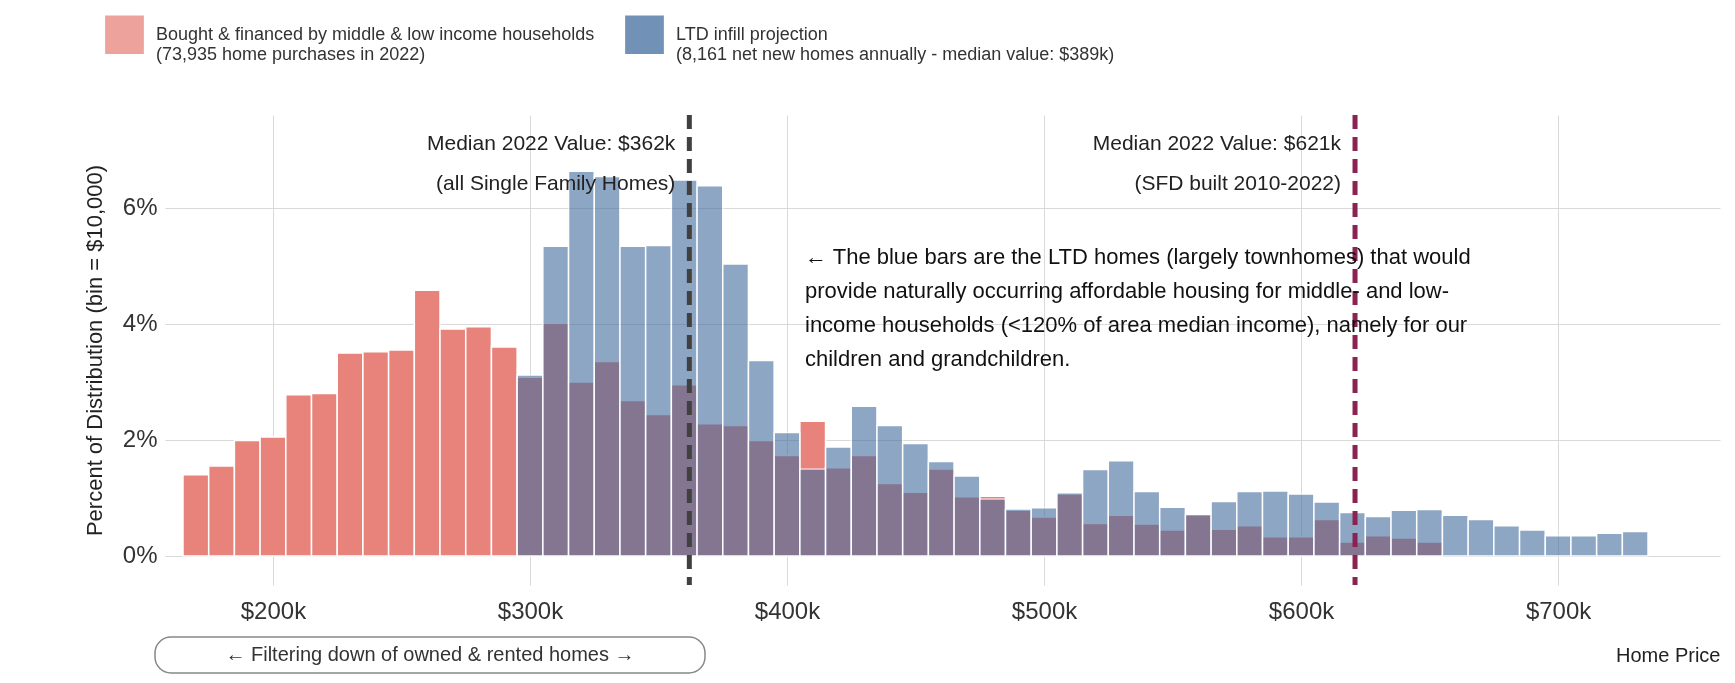  I want to click on y-tick-label: 6%, so click(140, 207).